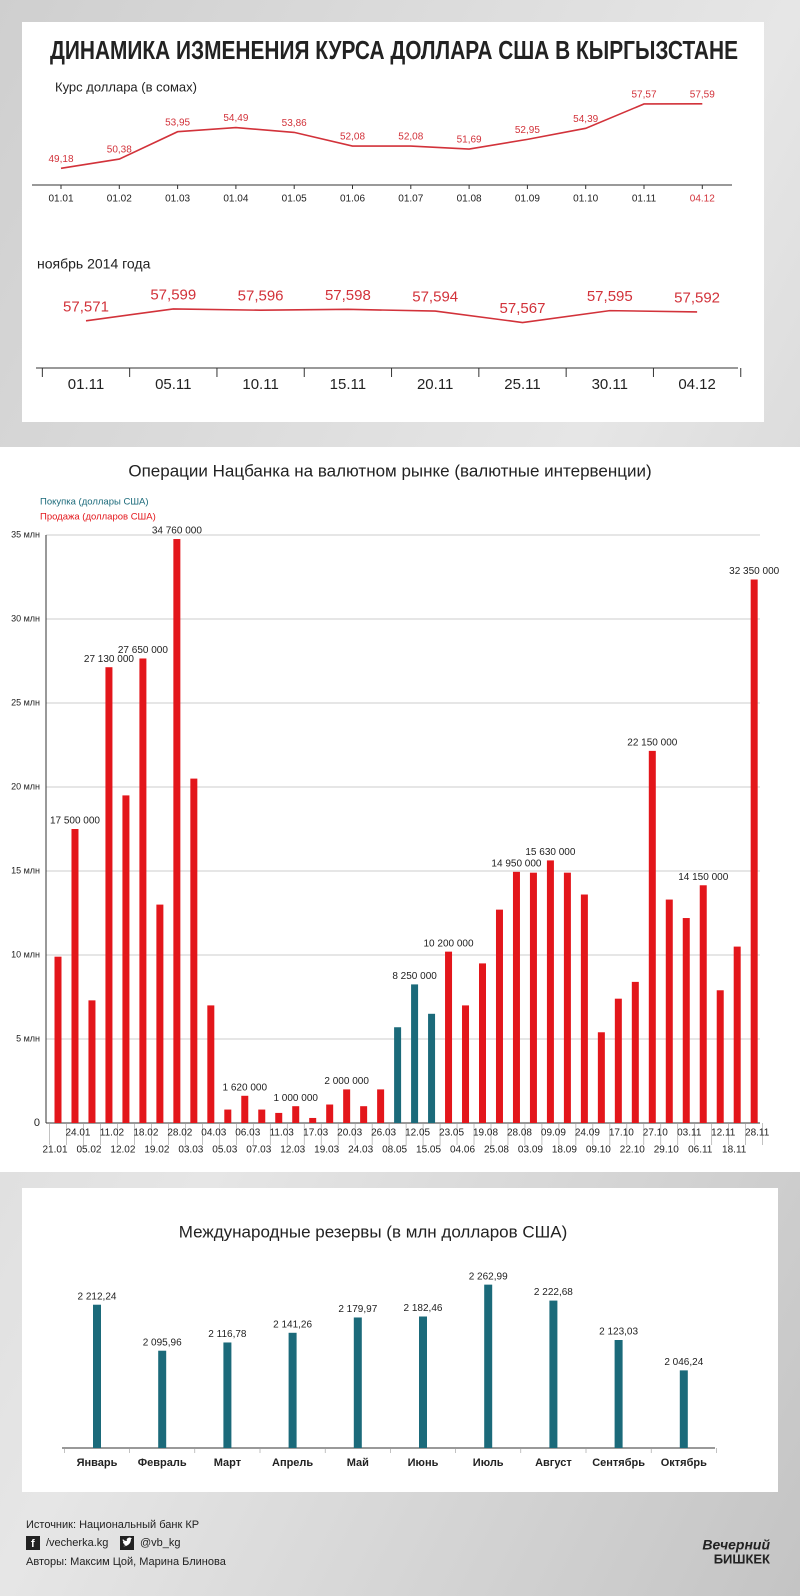  Describe the element at coordinates (326, 1150) in the screenshot. I see `x-tick-label: 19.03` at that location.